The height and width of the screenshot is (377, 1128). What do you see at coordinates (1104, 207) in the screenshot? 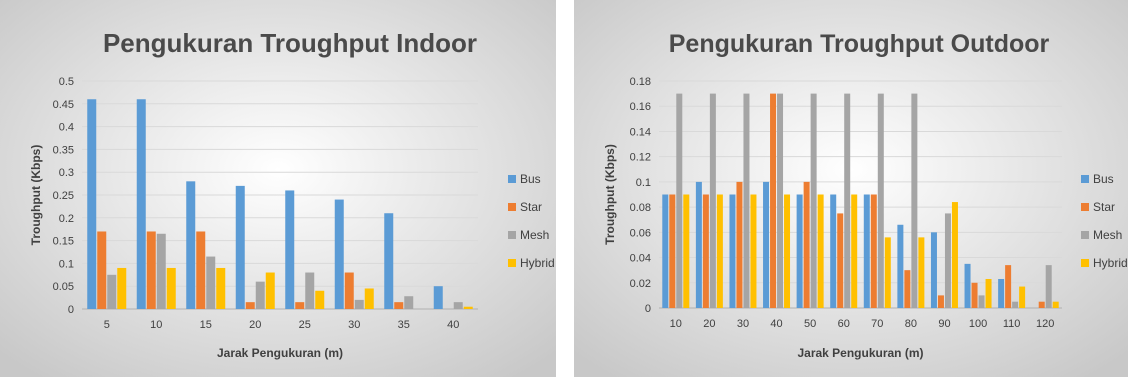
I see `chart-1-legend-label-star: Star` at bounding box center [1104, 207].